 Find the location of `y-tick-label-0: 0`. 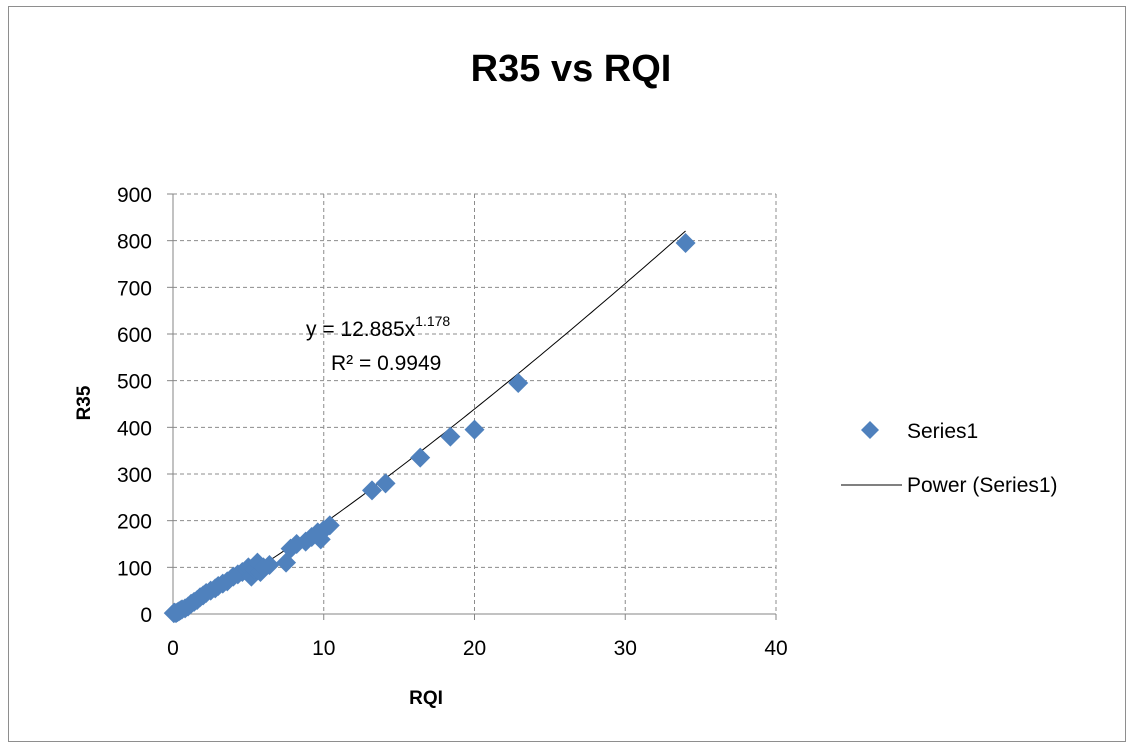

y-tick-label-0: 0 is located at coordinates (146, 615).